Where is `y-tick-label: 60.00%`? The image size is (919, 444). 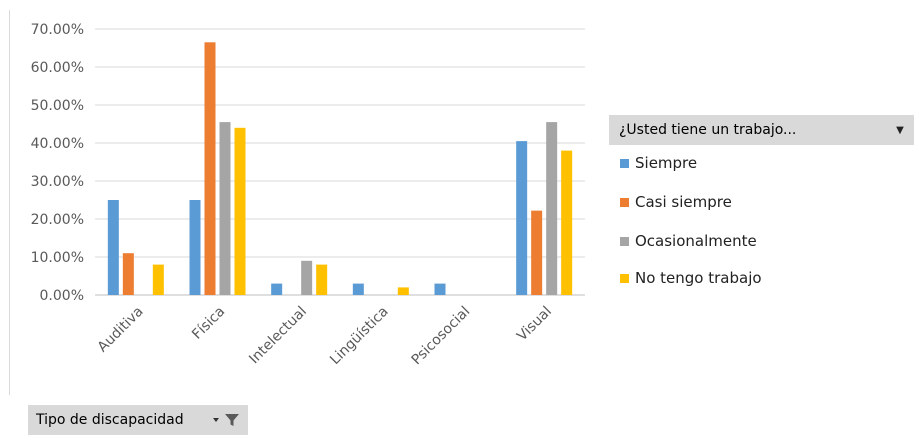 y-tick-label: 60.00% is located at coordinates (57, 68).